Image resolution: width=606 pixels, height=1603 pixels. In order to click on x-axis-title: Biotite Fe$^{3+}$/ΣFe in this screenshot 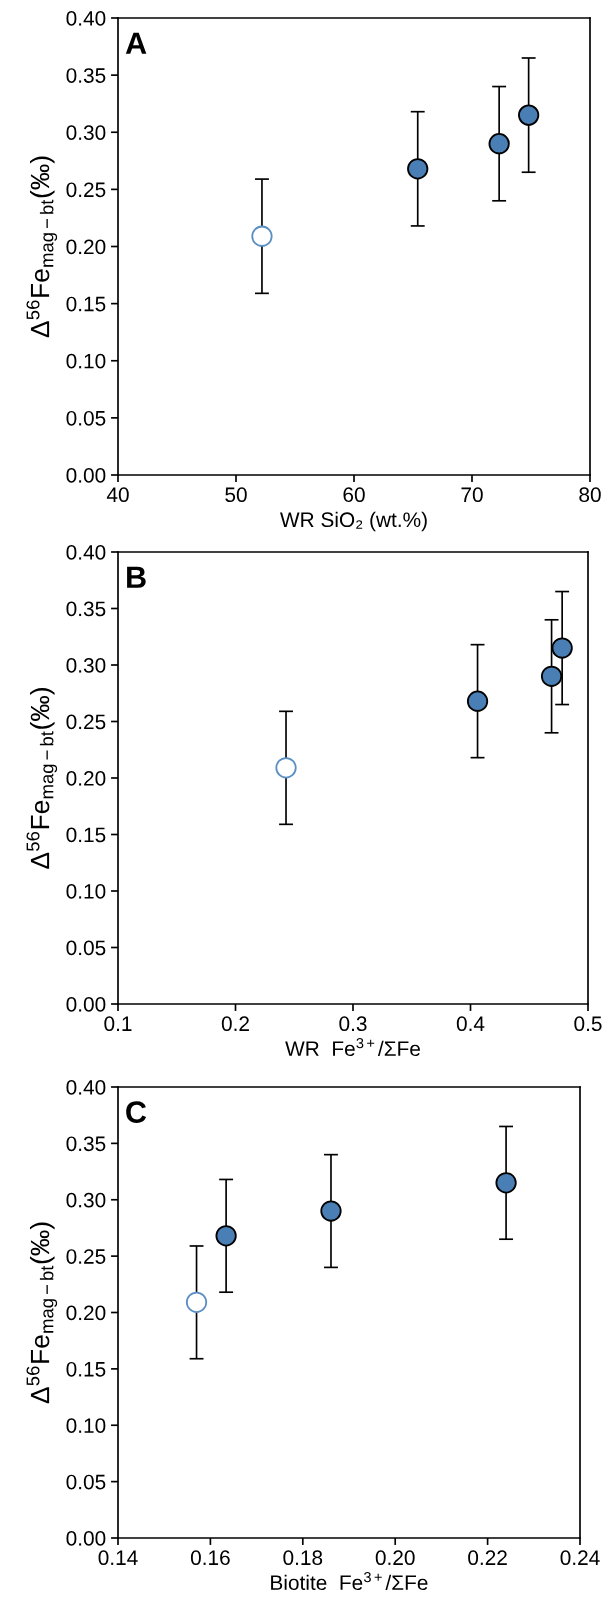, I will do `click(349, 1581)`.